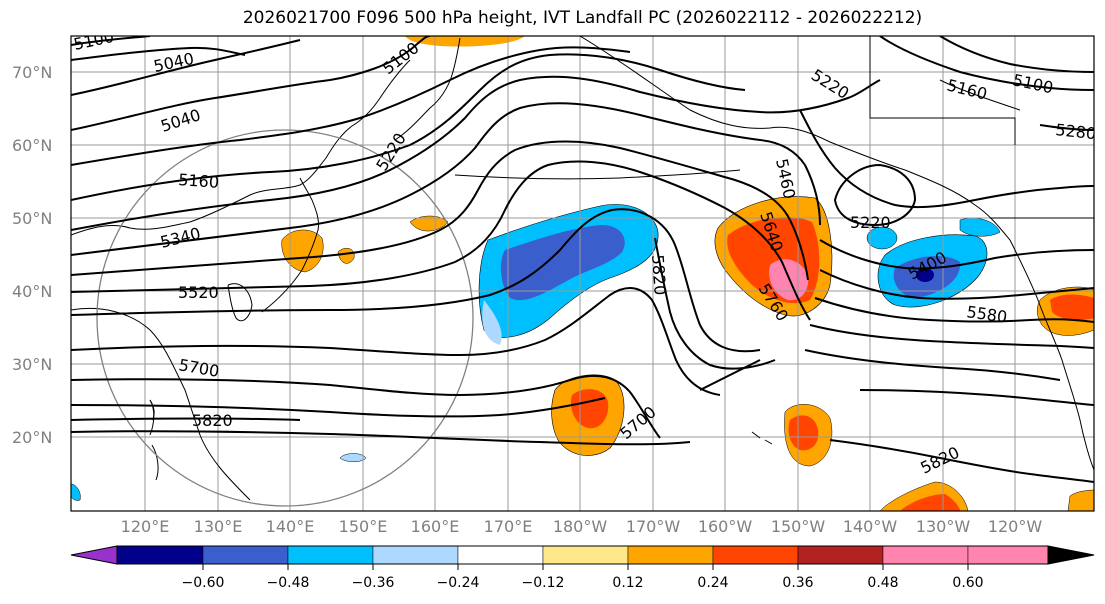 This screenshot has width=1105, height=604. Describe the element at coordinates (346, 255) in the screenshot. I see `ivt-positive-blob-japan-east` at that location.